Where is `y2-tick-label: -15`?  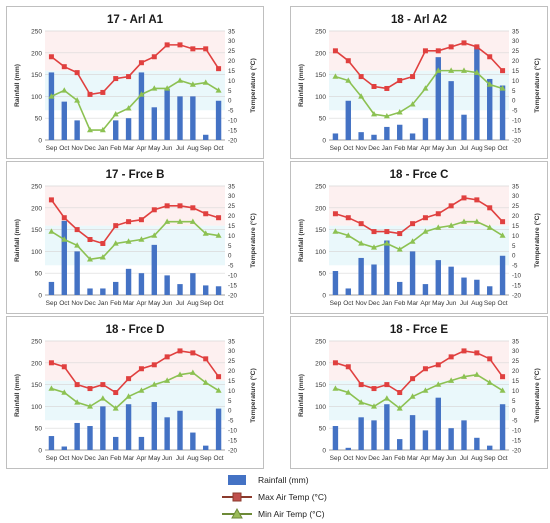 y2-tick-label: -15 is located at coordinates (517, 440).